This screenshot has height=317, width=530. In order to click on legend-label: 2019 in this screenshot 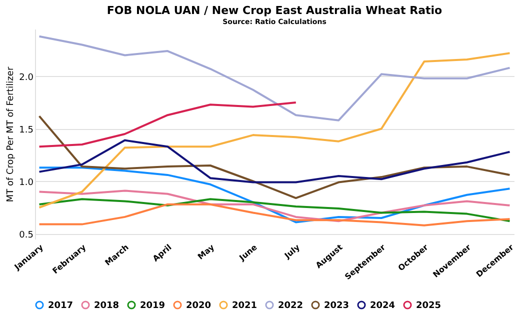, I will do `click(153, 305)`.